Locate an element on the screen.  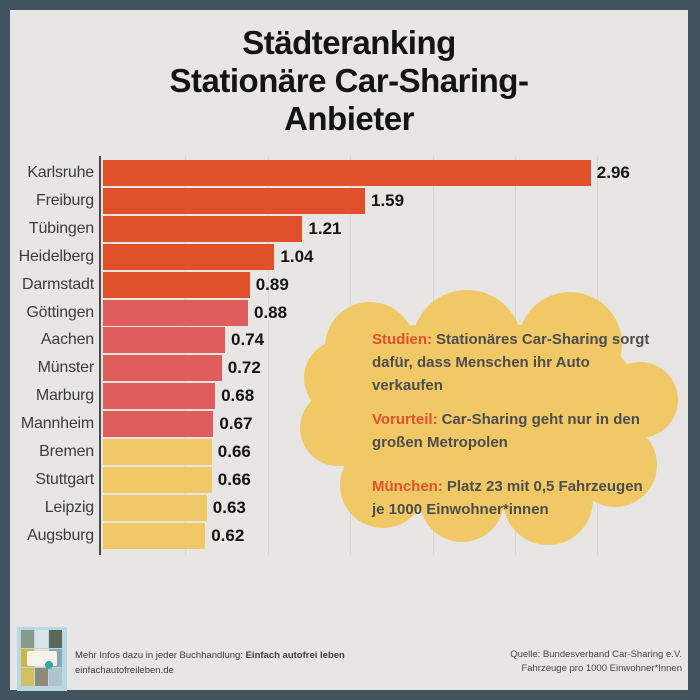
bar-category-label: Münster is located at coordinates (66, 368).